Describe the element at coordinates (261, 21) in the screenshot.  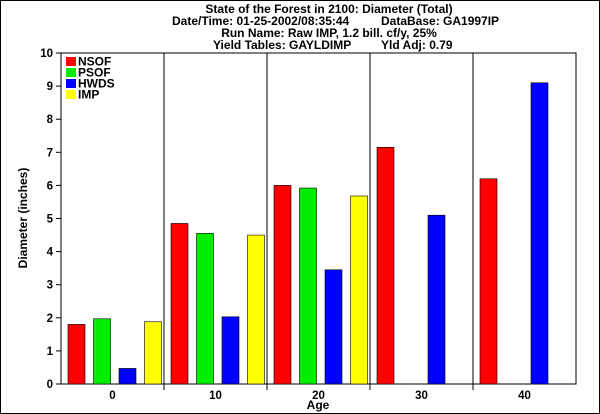
I see `header-datetime: Date/Time: 01-25-2002/08:35:44` at that location.